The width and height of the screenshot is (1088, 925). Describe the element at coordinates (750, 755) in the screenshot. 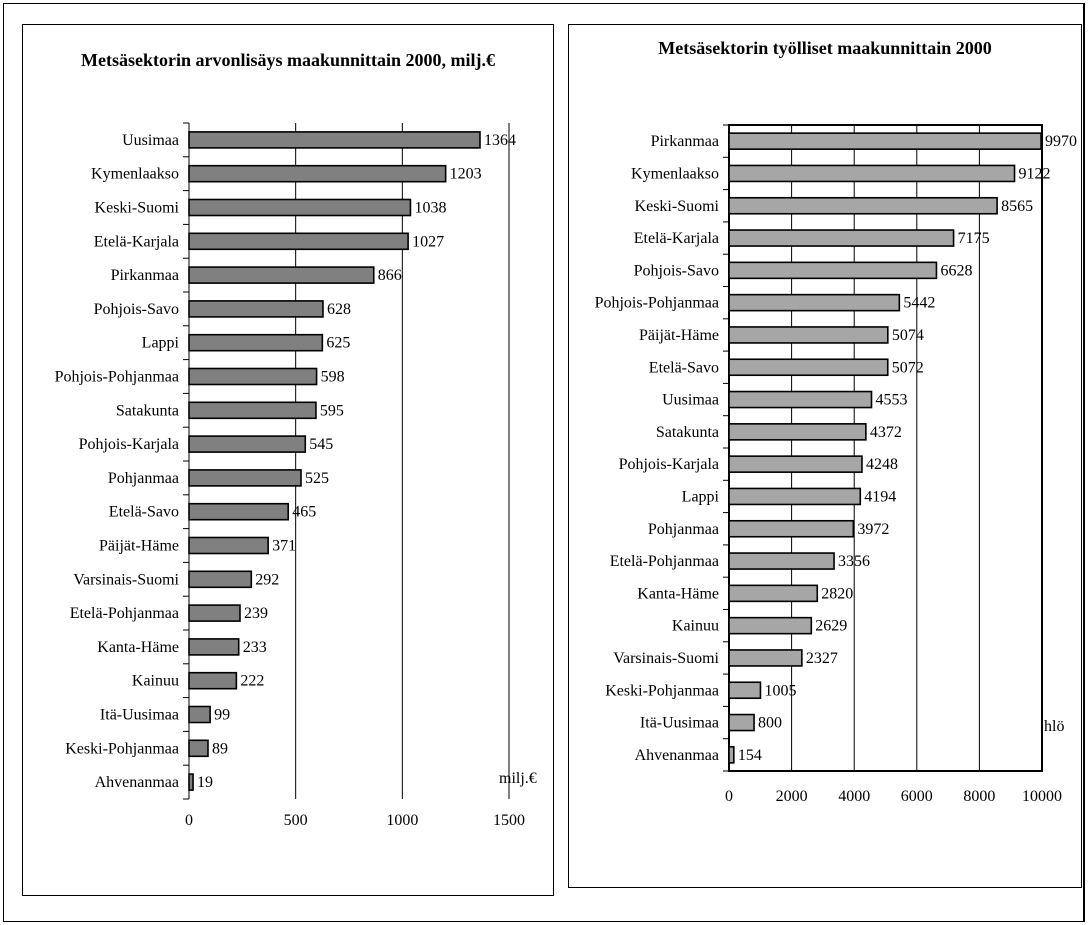

I see `value-label-ahvenanmaa: 154` at that location.